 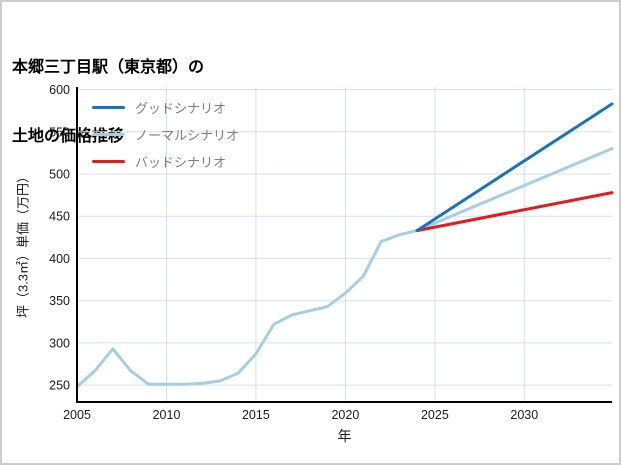 I want to click on legend-line-good-scenario, so click(x=108, y=107).